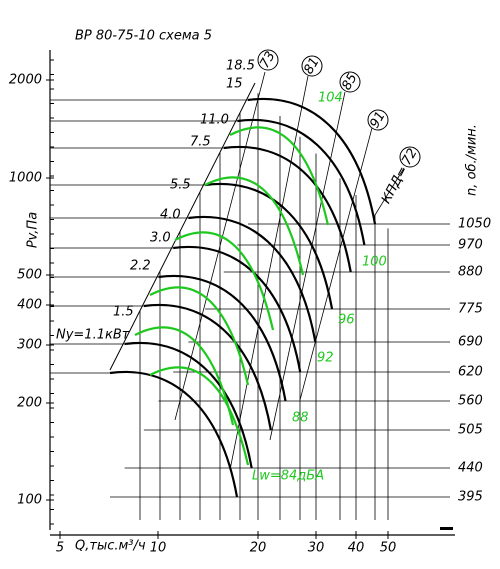 The image size is (500, 569). I want to click on power-label: 5.5, so click(180, 185).